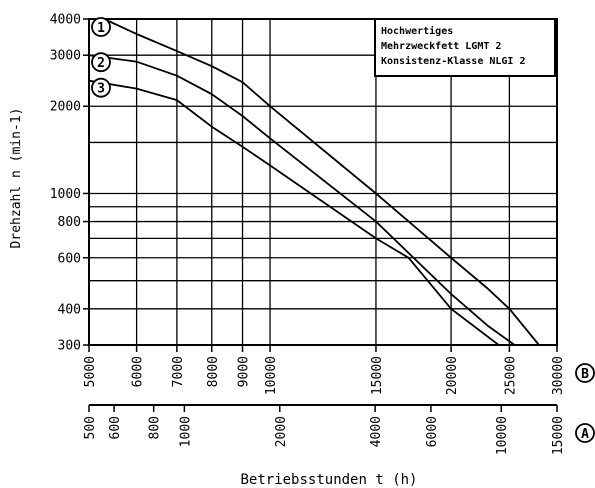  Describe the element at coordinates (432, 431) in the screenshot. I see `x-tick-label-a: 6000` at that location.